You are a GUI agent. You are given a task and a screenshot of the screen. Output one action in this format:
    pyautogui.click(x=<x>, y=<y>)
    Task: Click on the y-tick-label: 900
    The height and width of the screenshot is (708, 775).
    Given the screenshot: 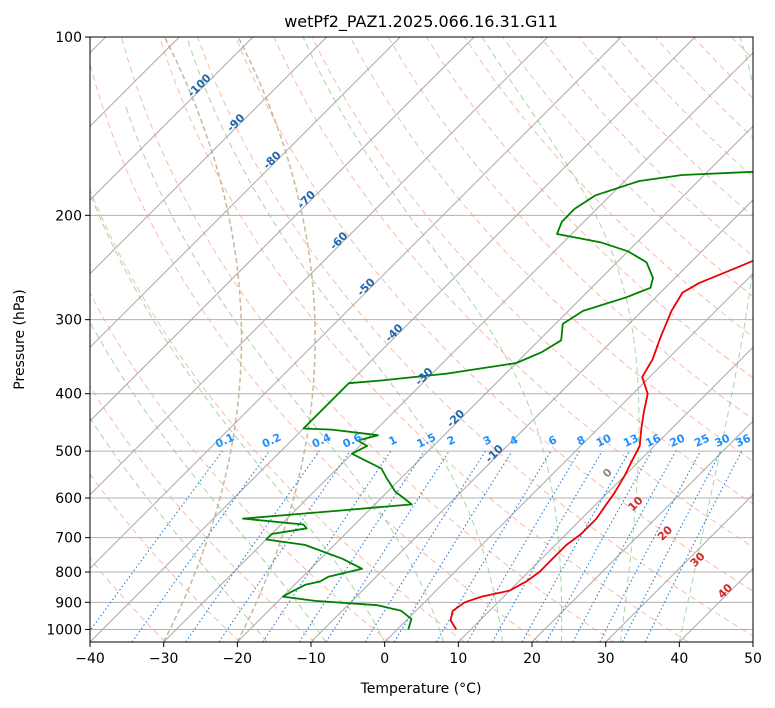 What is the action you would take?
    pyautogui.click(x=68, y=603)
    